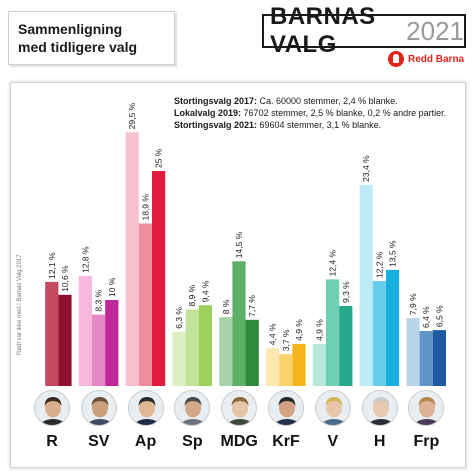 Image resolution: width=474 pixels, height=474 pixels. What do you see at coordinates (145, 304) in the screenshot?
I see `bar-ap-2019` at bounding box center [145, 304].